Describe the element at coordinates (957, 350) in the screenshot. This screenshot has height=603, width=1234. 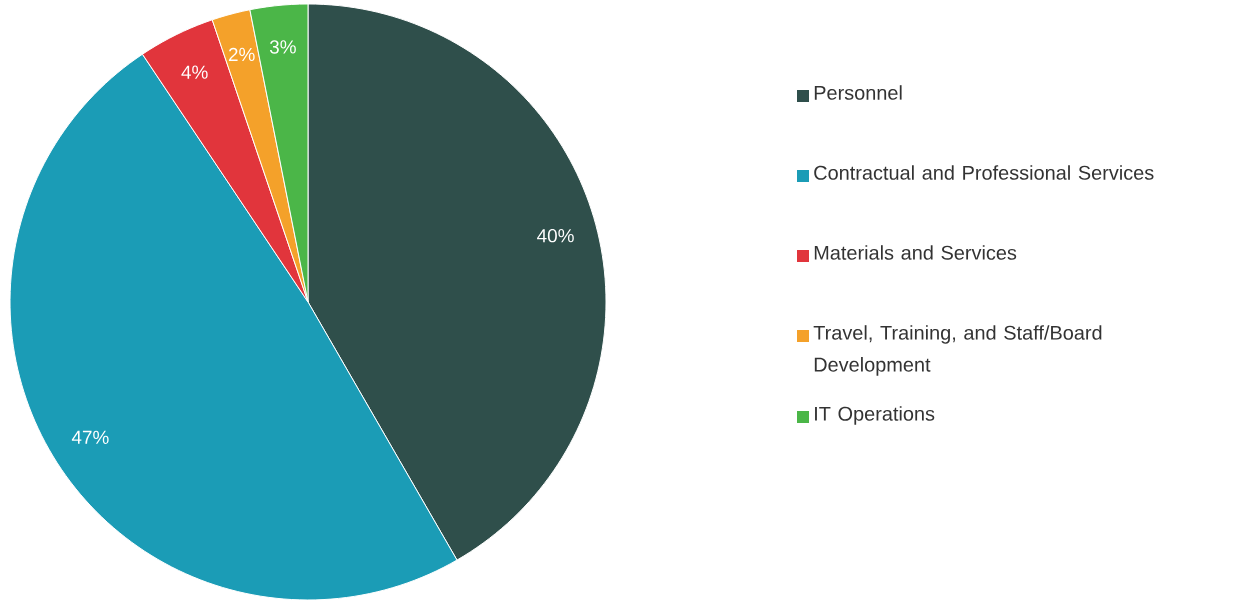
I see `legend-label: Travel, Training, and Staff/Board Development` at that location.